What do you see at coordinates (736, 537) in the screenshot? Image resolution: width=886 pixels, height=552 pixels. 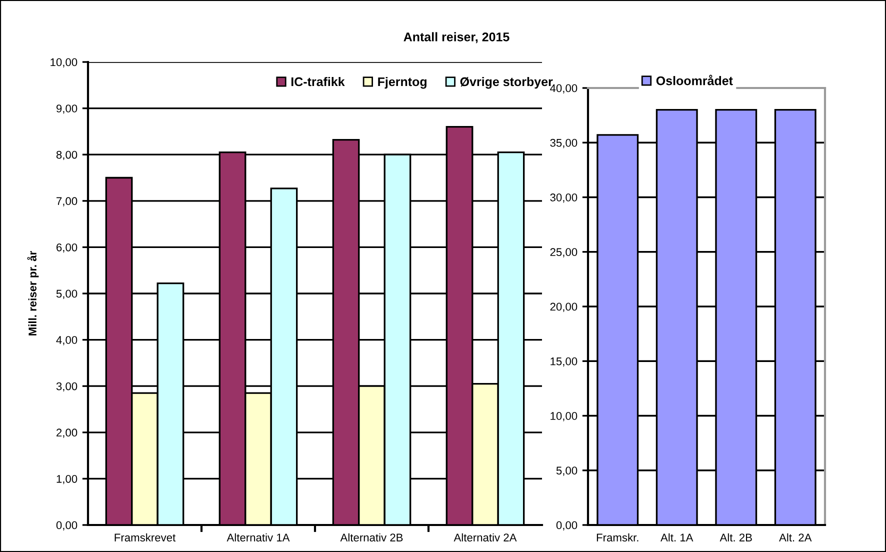 I see `x-tick-label: Alt. 2B` at bounding box center [736, 537].